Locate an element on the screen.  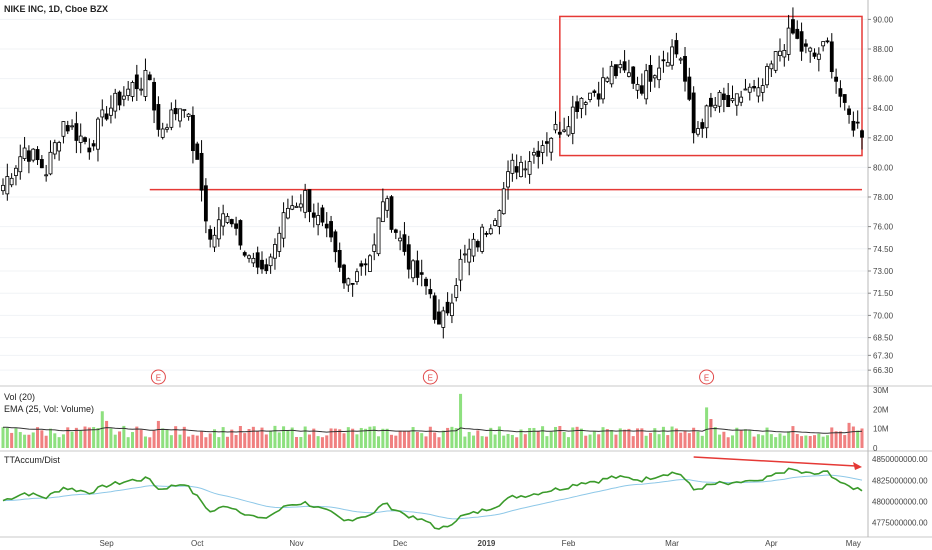
price-tick-label: 86.00 is located at coordinates (883, 79).